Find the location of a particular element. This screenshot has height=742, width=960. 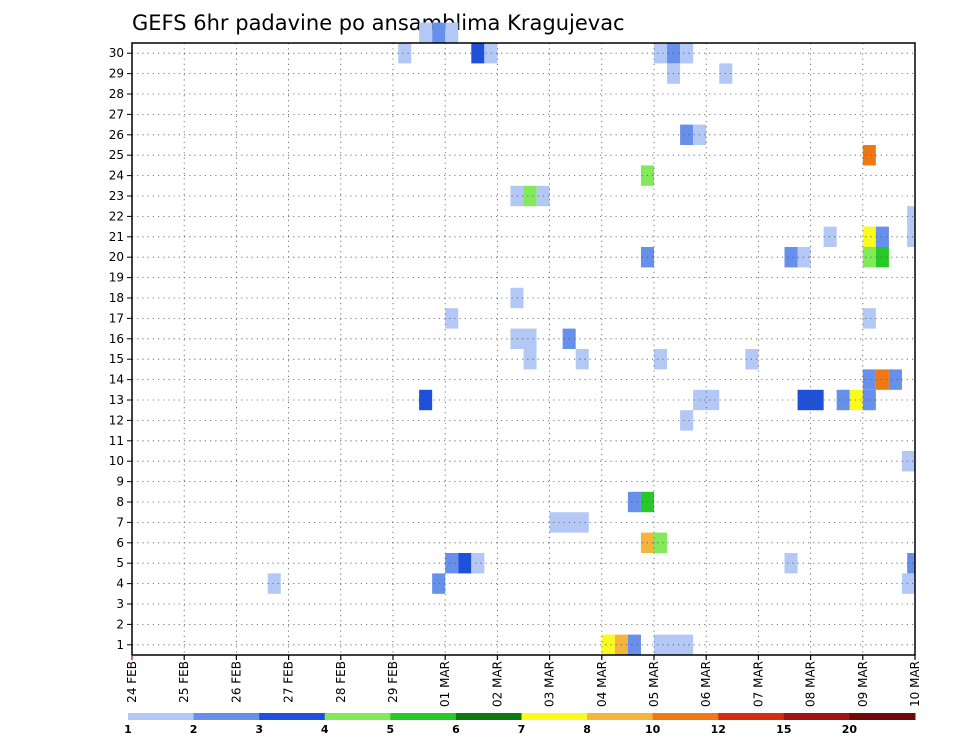

y-tick-label: 7 is located at coordinates (120, 522).